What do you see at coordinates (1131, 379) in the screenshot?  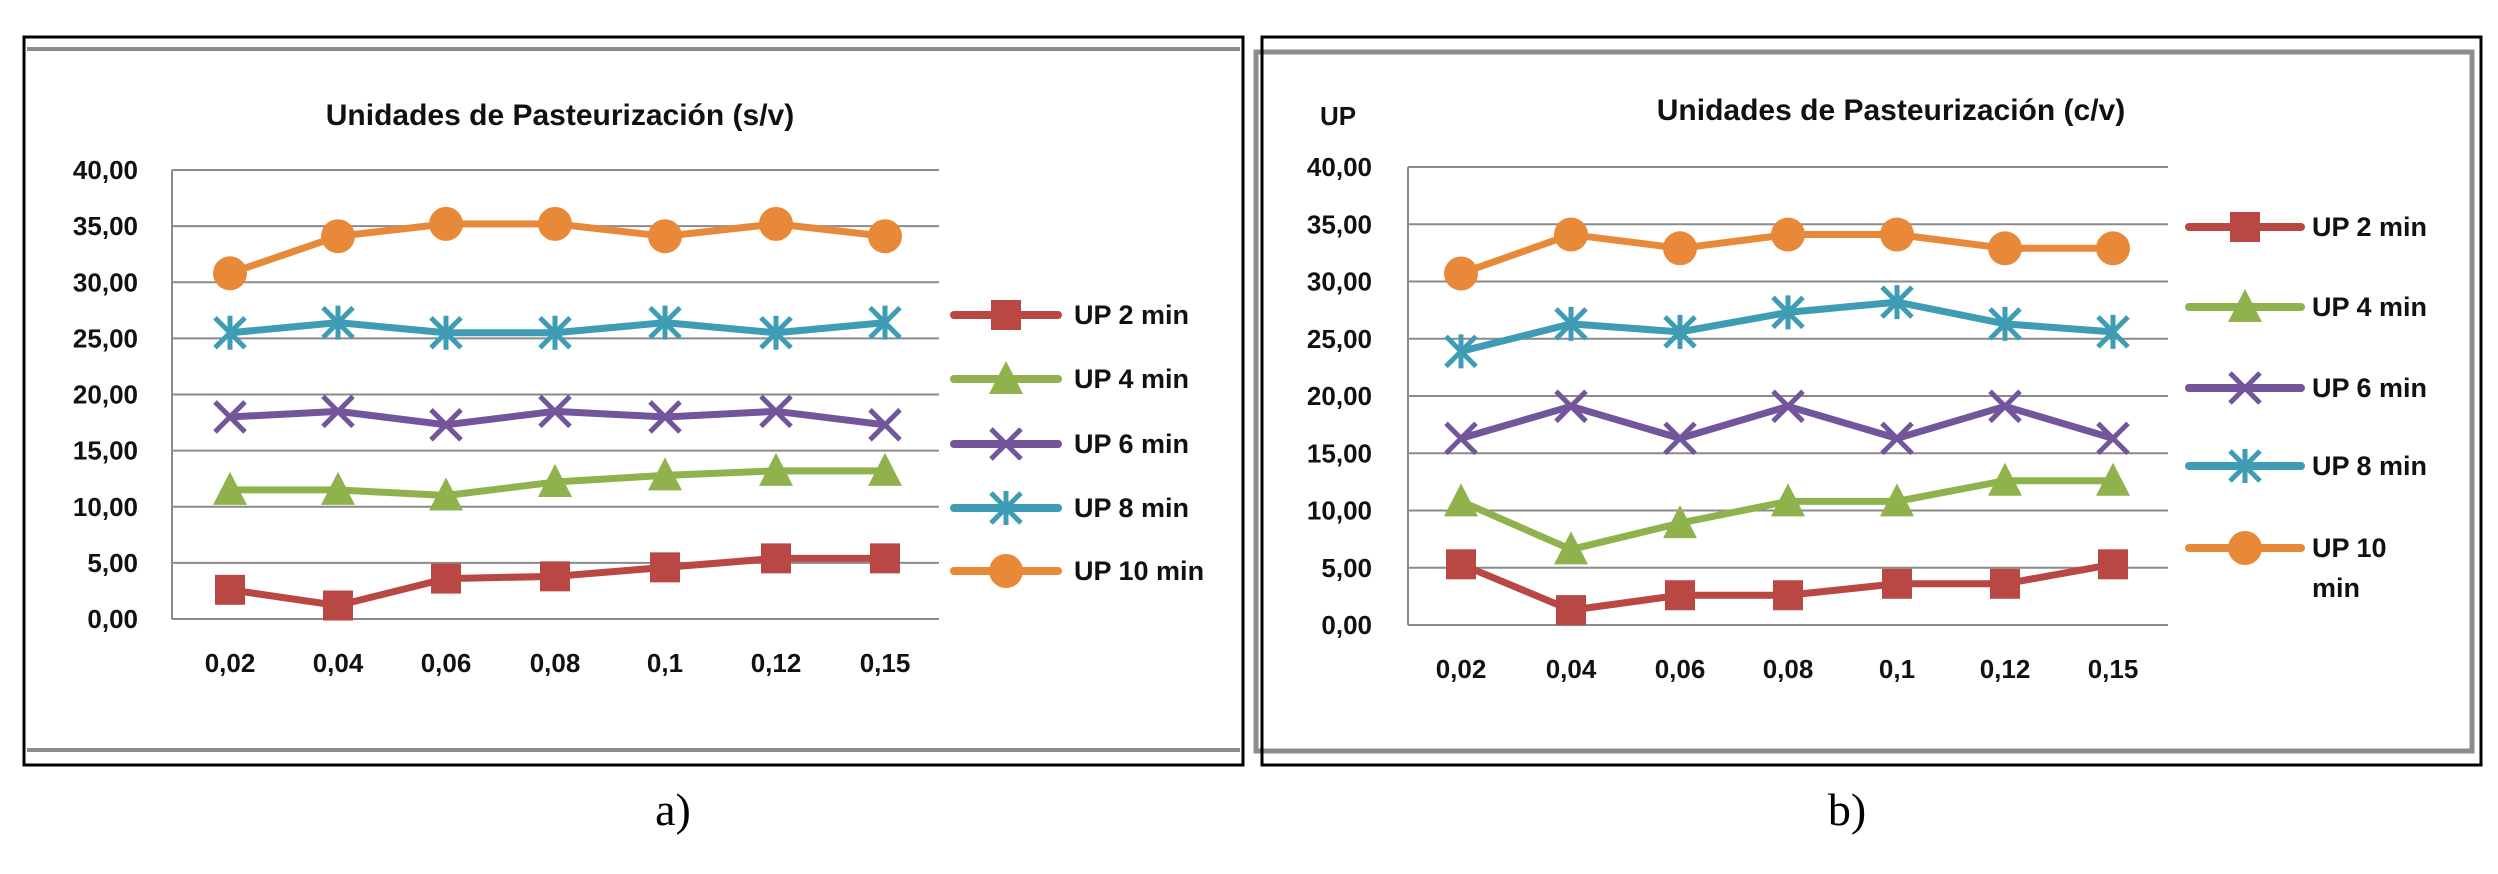 I see `legend-label: UP 4 min` at bounding box center [1131, 379].